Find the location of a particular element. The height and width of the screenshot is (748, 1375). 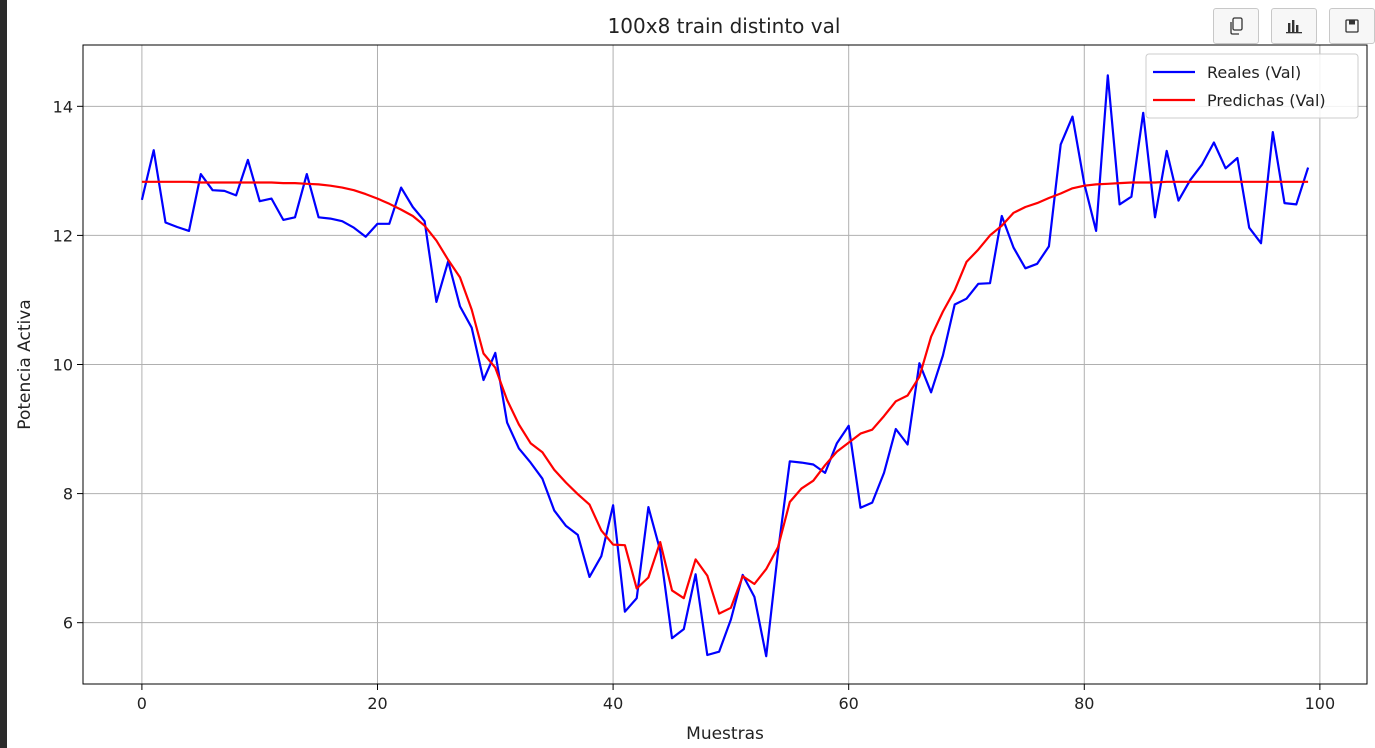

bar-chart-button is located at coordinates (1294, 26).